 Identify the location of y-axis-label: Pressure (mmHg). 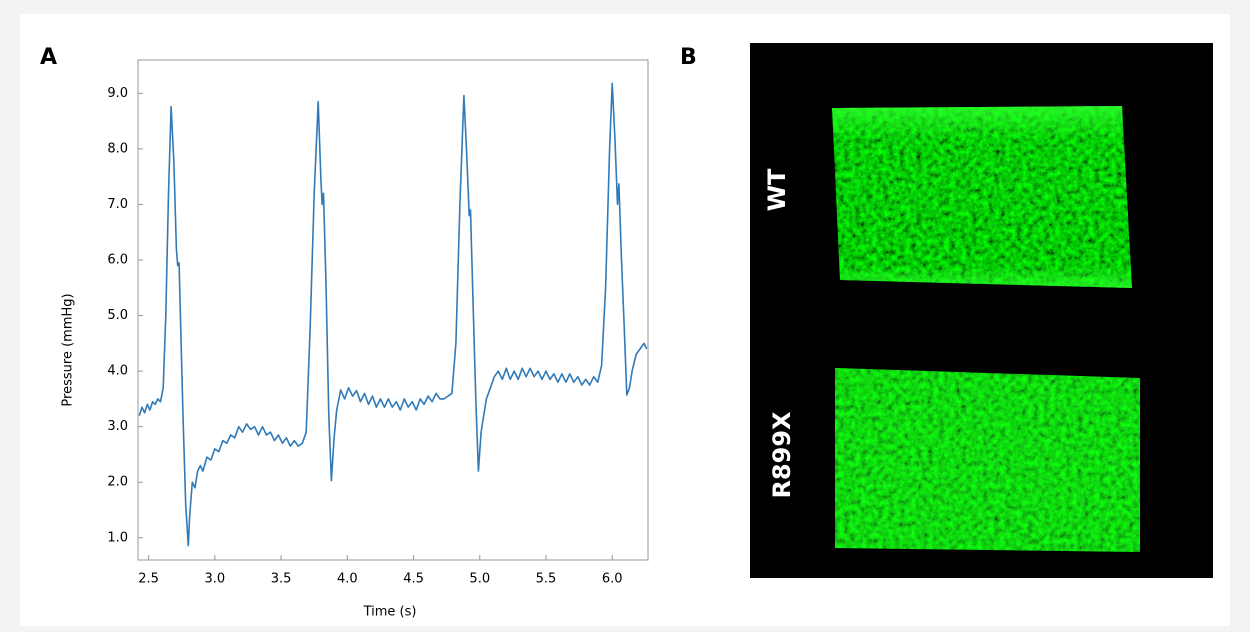
(68, 349).